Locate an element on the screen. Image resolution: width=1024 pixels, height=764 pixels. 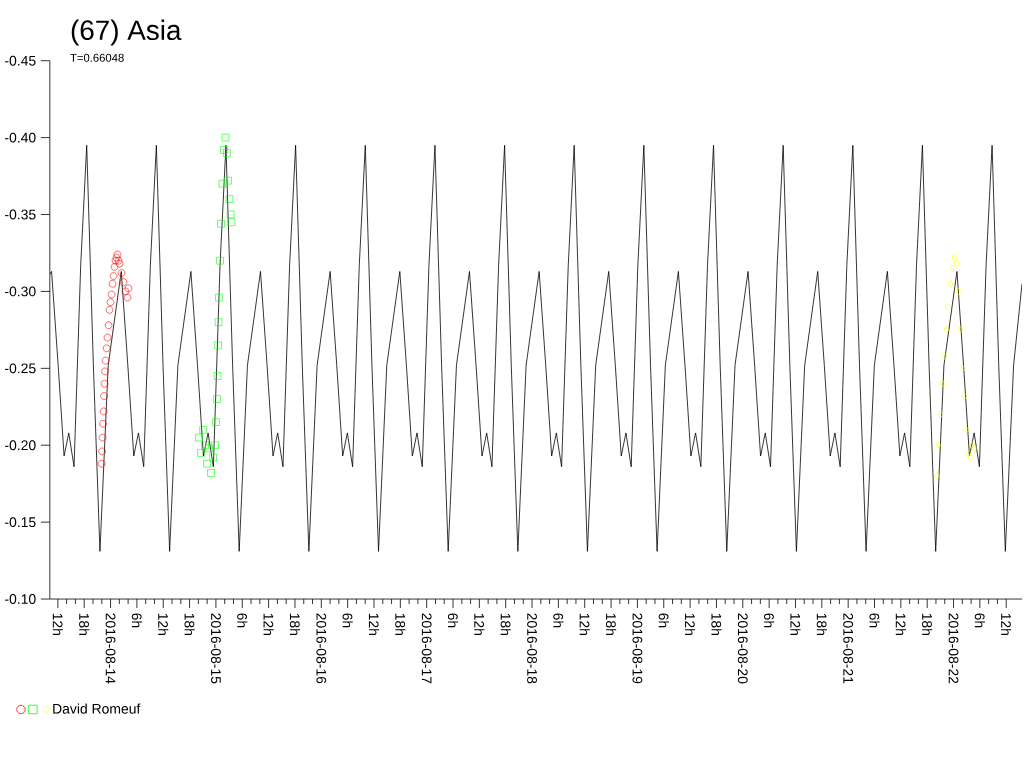
x-tick-label: 2016-08-18 is located at coordinates (532, 648).